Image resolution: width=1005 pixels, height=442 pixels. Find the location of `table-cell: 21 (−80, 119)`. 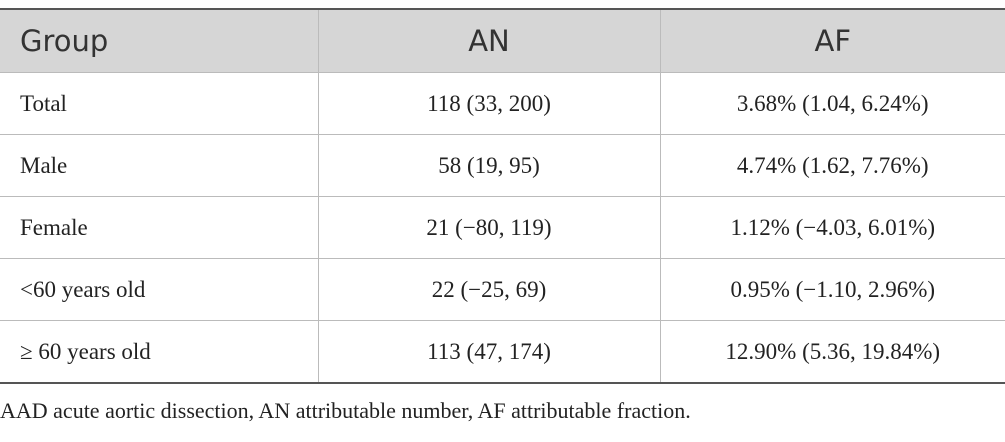

table-cell: 21 (−80, 119) is located at coordinates (488, 227).